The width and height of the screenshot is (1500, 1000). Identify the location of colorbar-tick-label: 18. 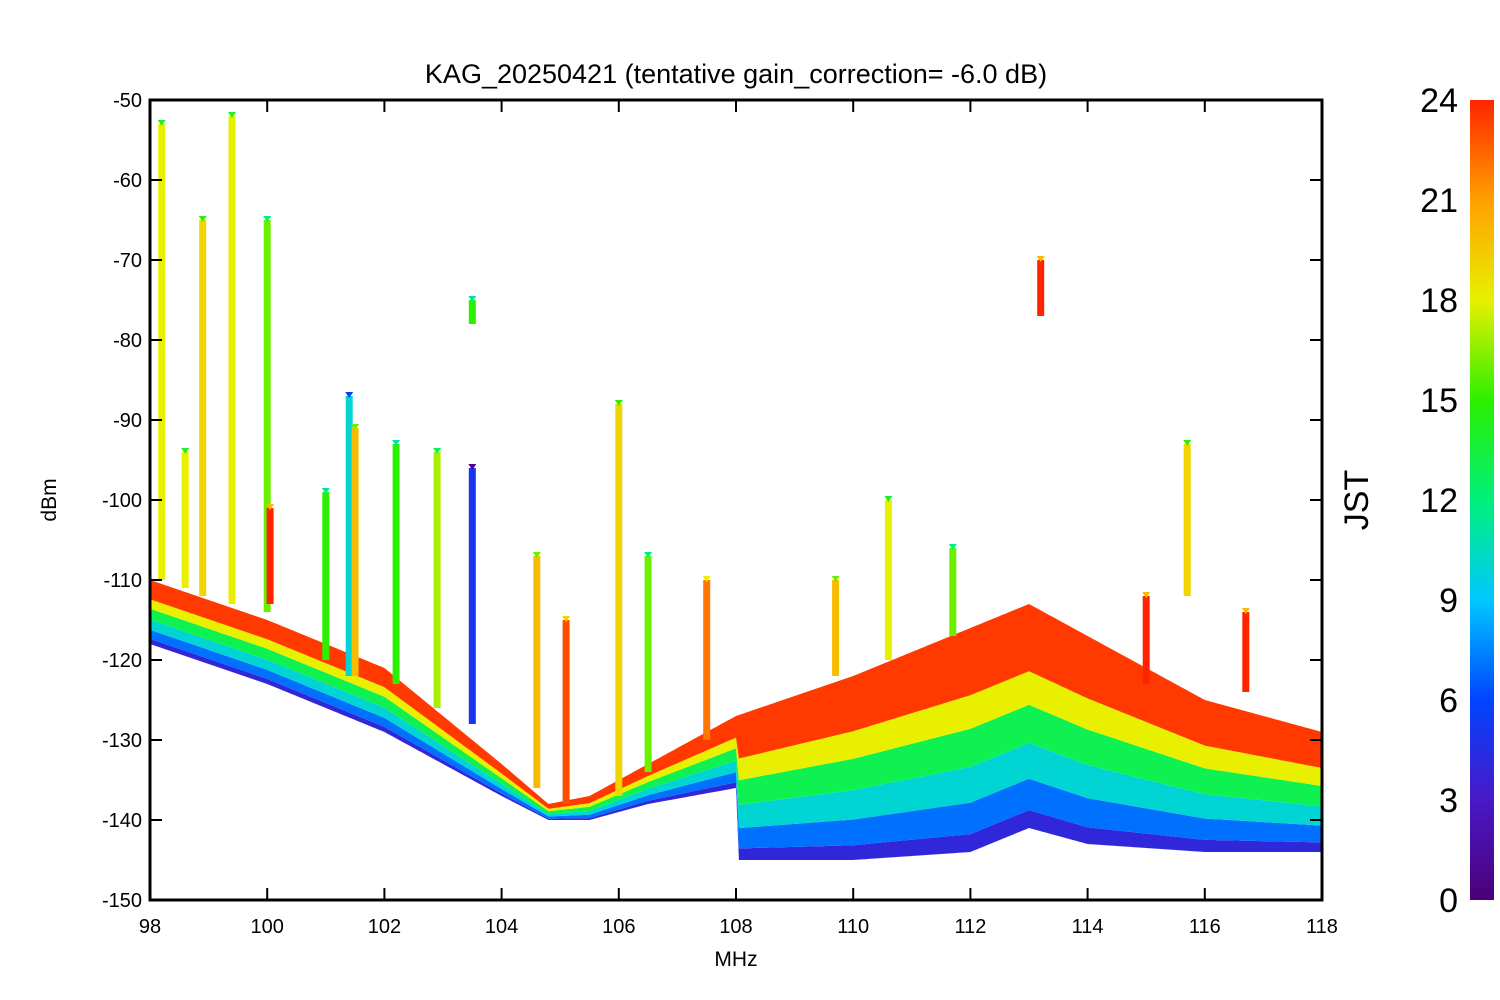
(1439, 301).